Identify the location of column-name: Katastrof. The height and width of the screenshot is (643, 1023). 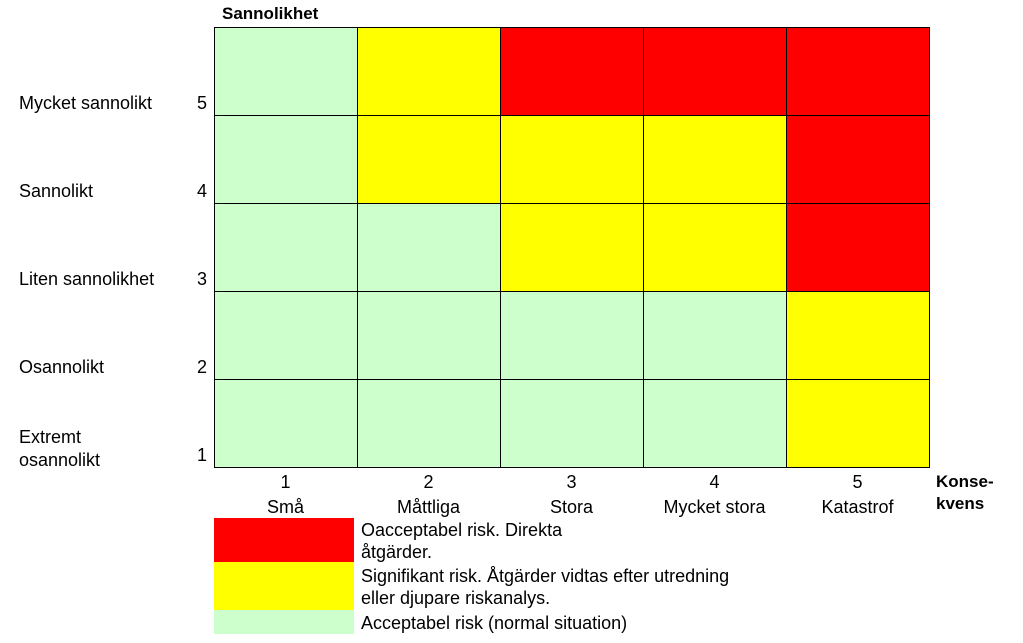
(857, 507).